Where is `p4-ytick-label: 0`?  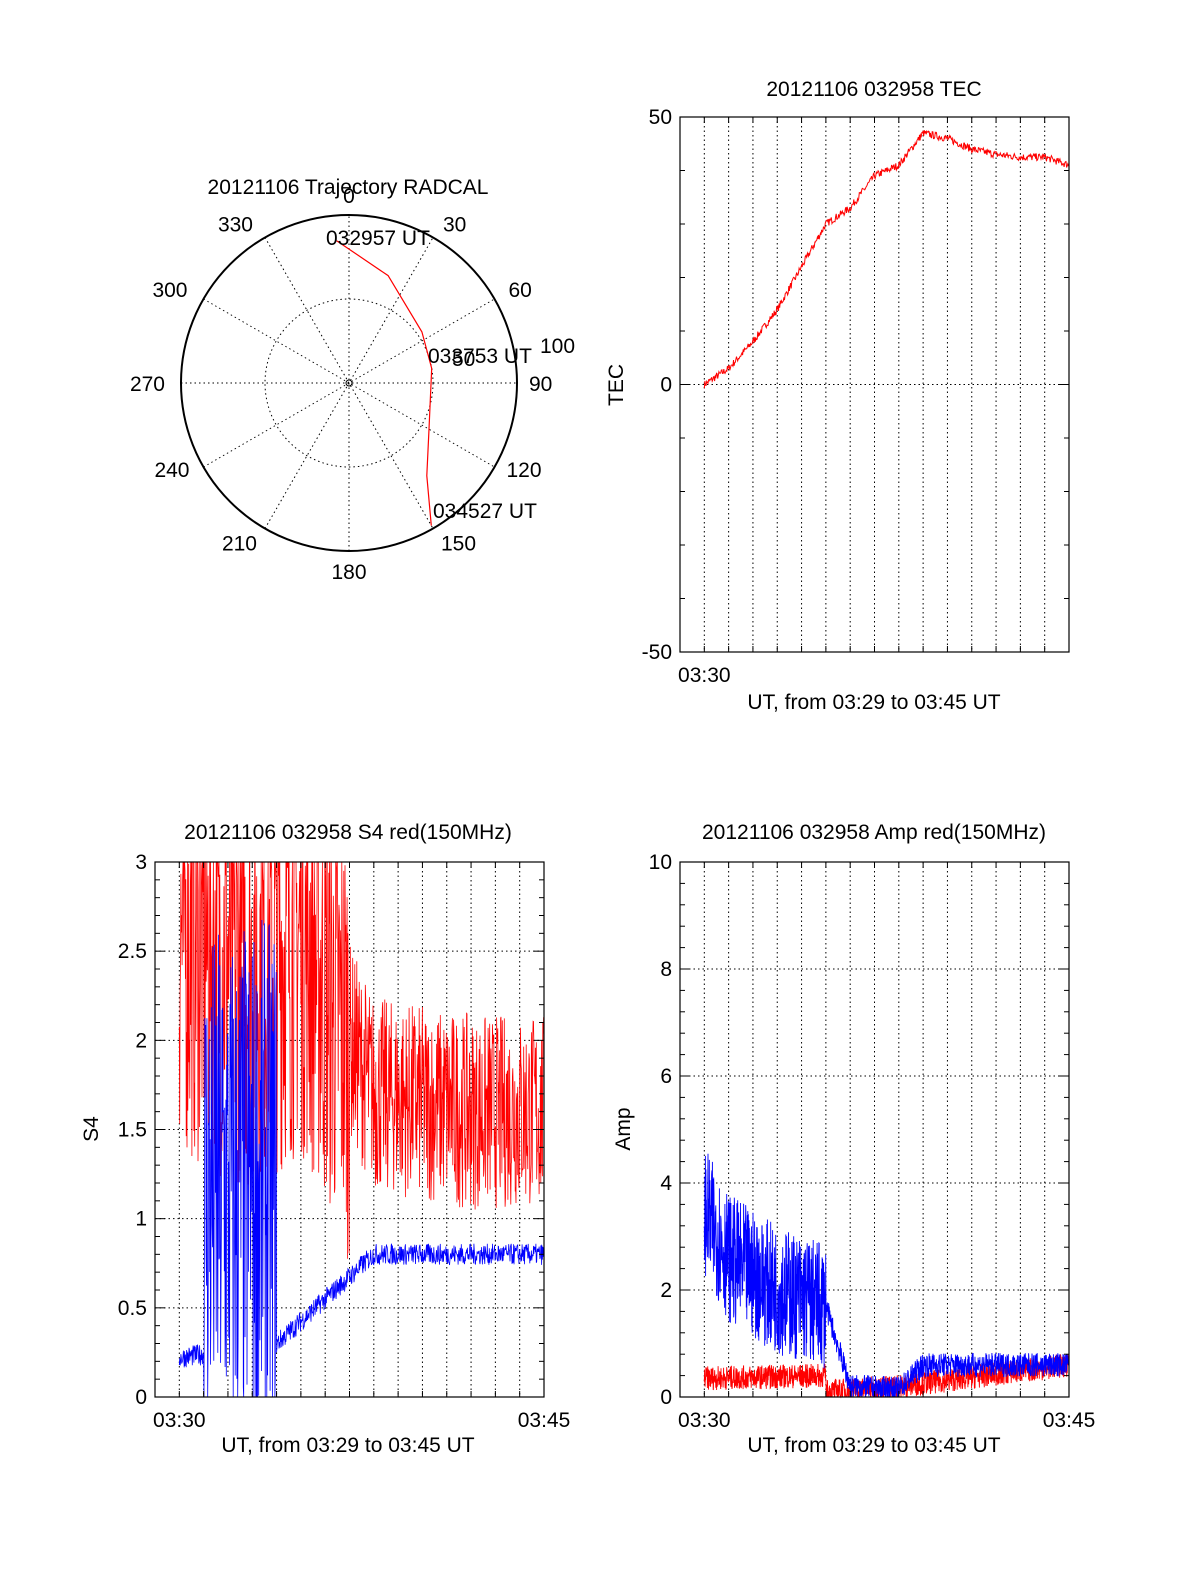 p4-ytick-label: 0 is located at coordinates (666, 1397).